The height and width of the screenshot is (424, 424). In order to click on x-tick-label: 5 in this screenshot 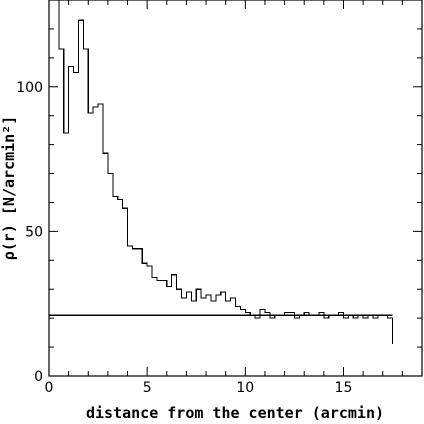, I will do `click(147, 388)`.